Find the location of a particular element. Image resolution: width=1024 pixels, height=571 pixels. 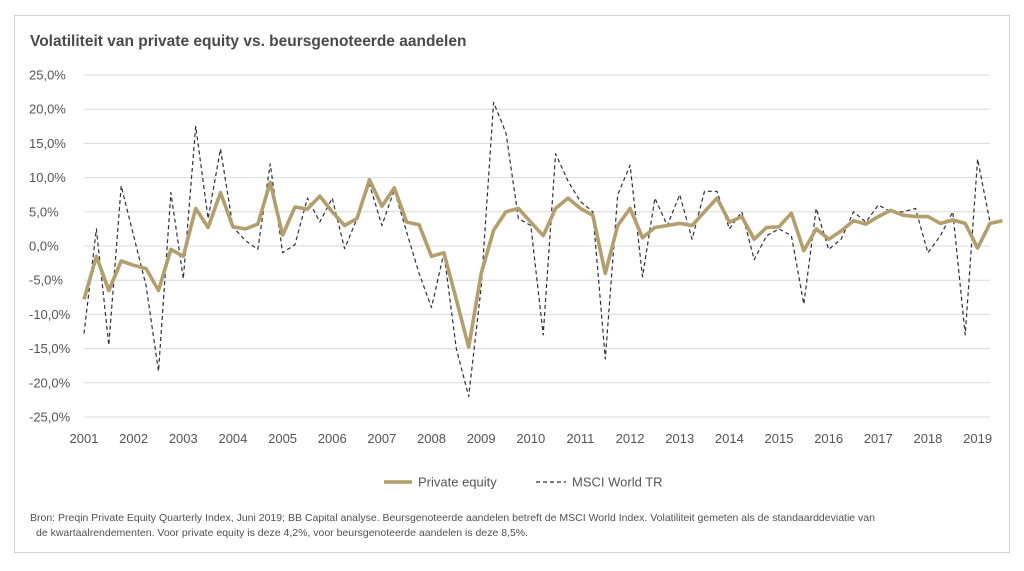

y-tick-label: 15,0% is located at coordinates (47, 143).